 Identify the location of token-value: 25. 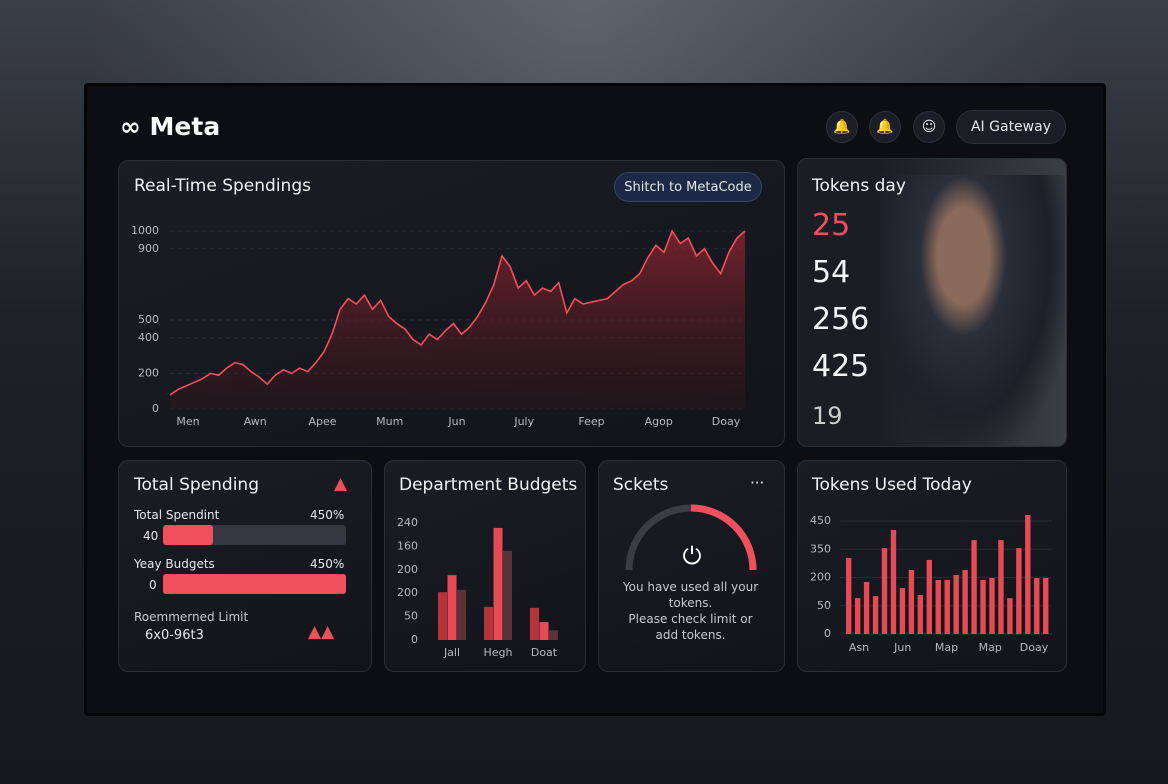
(831, 225).